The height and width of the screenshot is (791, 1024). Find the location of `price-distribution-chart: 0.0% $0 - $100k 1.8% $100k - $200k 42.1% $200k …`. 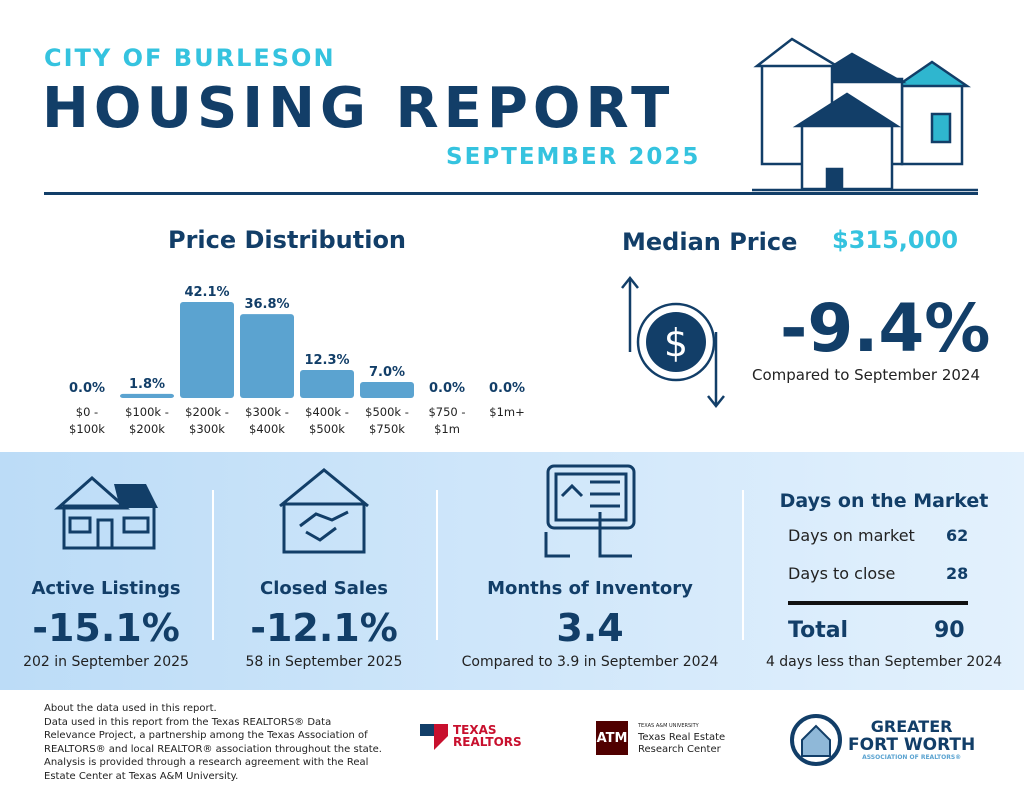

price-distribution-chart: 0.0% $0 - $100k 1.8% $100k - $200k 42.1% $200k … is located at coordinates (297, 360).